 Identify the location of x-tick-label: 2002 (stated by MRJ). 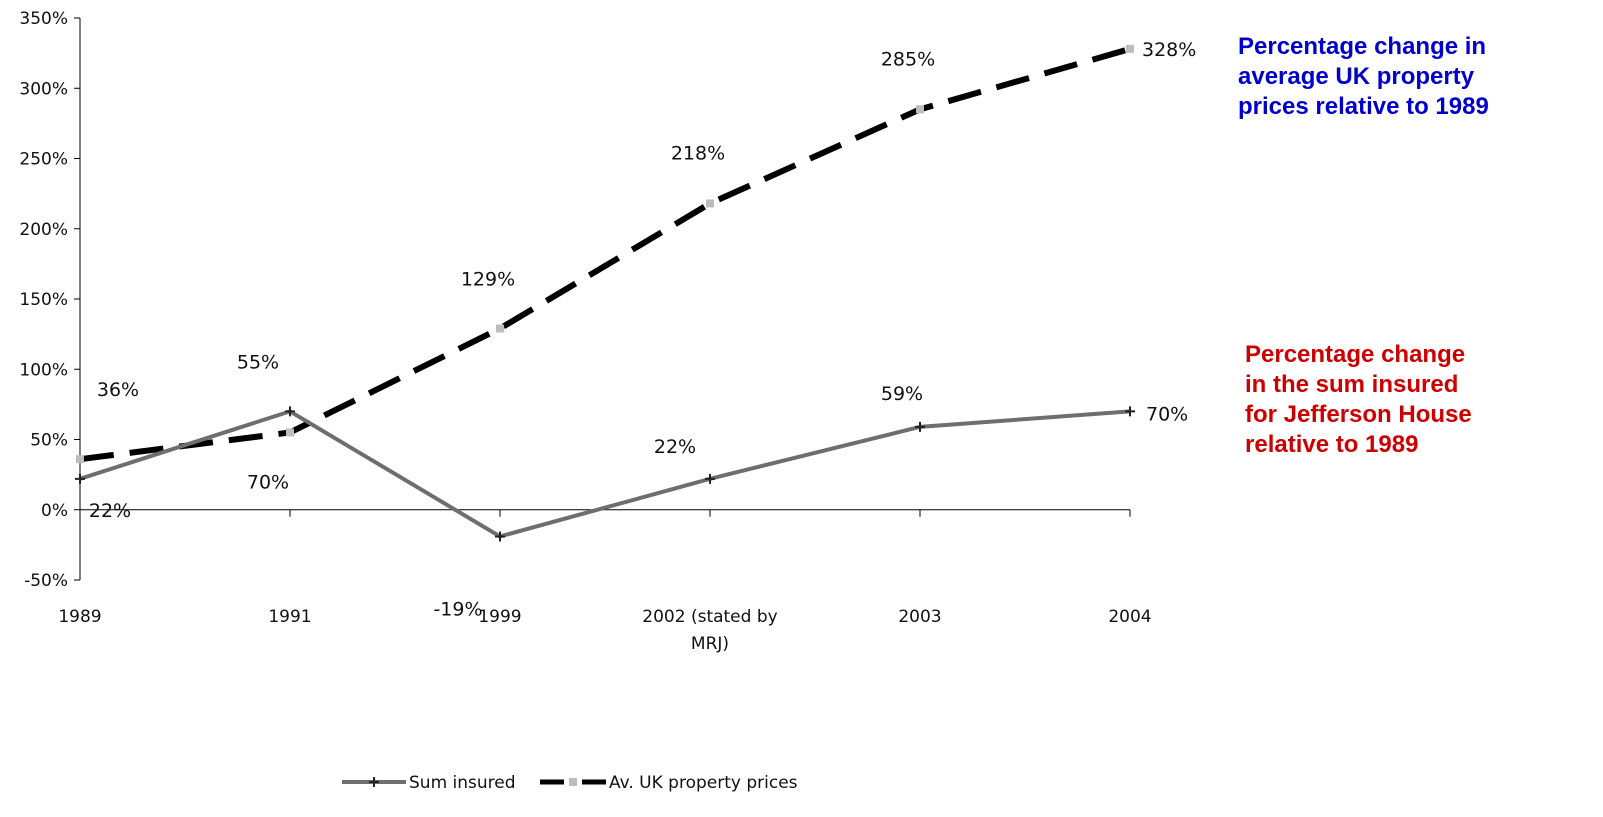
(709, 630).